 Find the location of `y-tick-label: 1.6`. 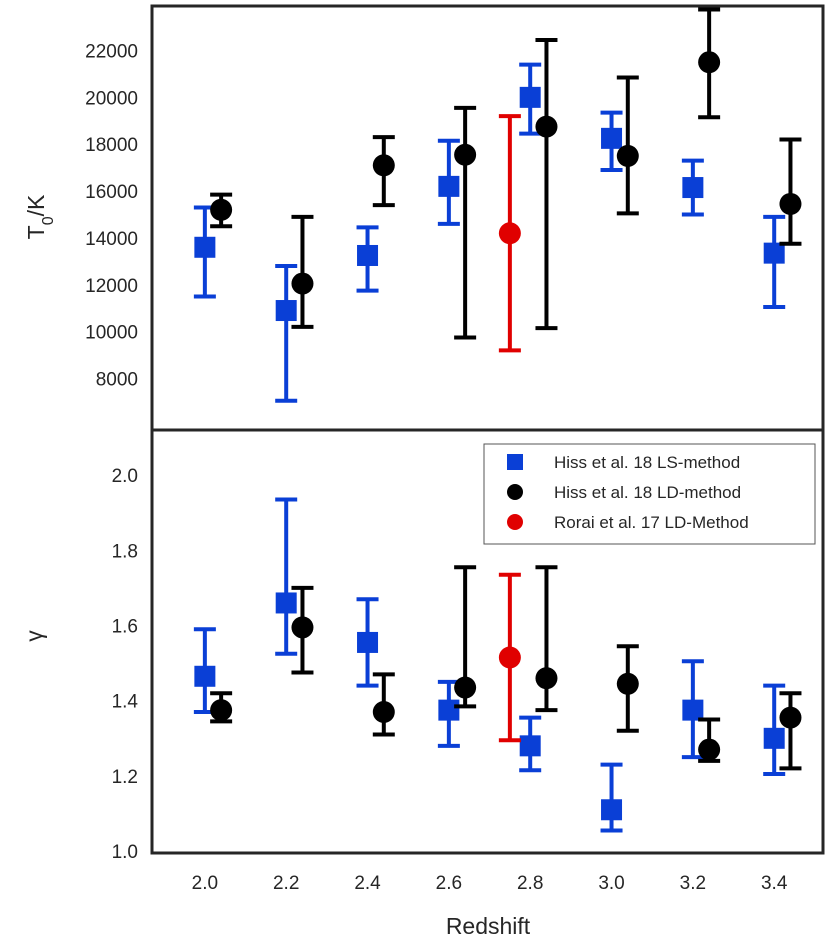

y-tick-label: 1.6 is located at coordinates (125, 627).